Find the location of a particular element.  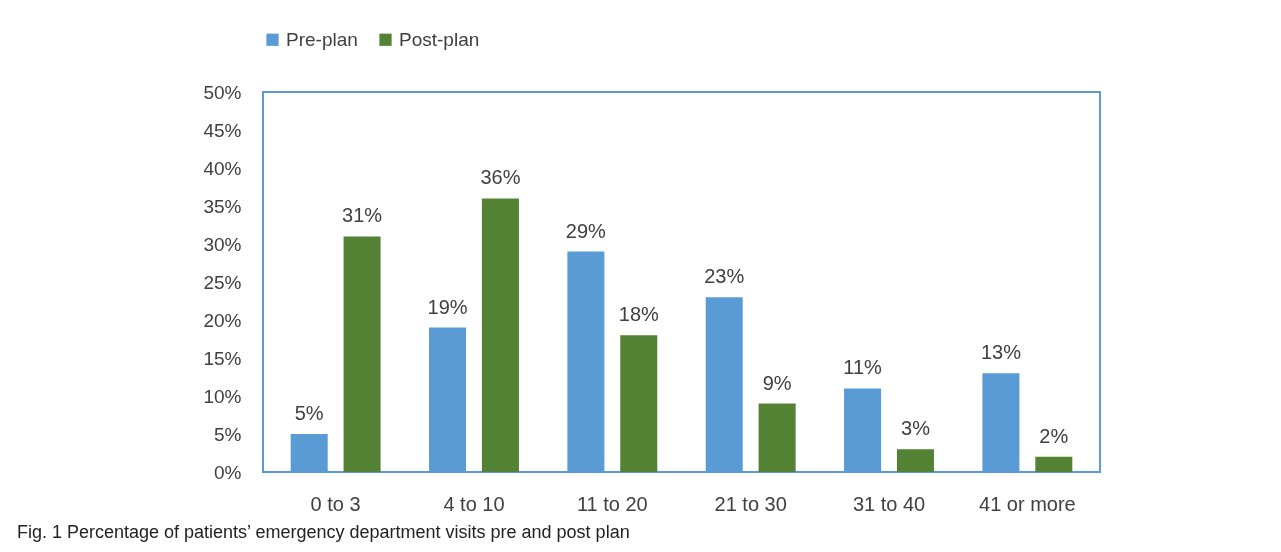

y-tick-label: 15% is located at coordinates (222, 358).